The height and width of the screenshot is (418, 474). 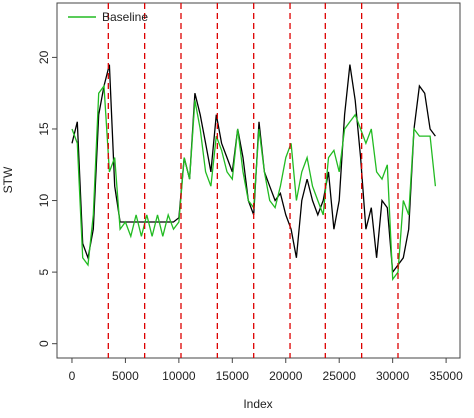 I want to click on y-tick-label: 10, so click(x=44, y=201).